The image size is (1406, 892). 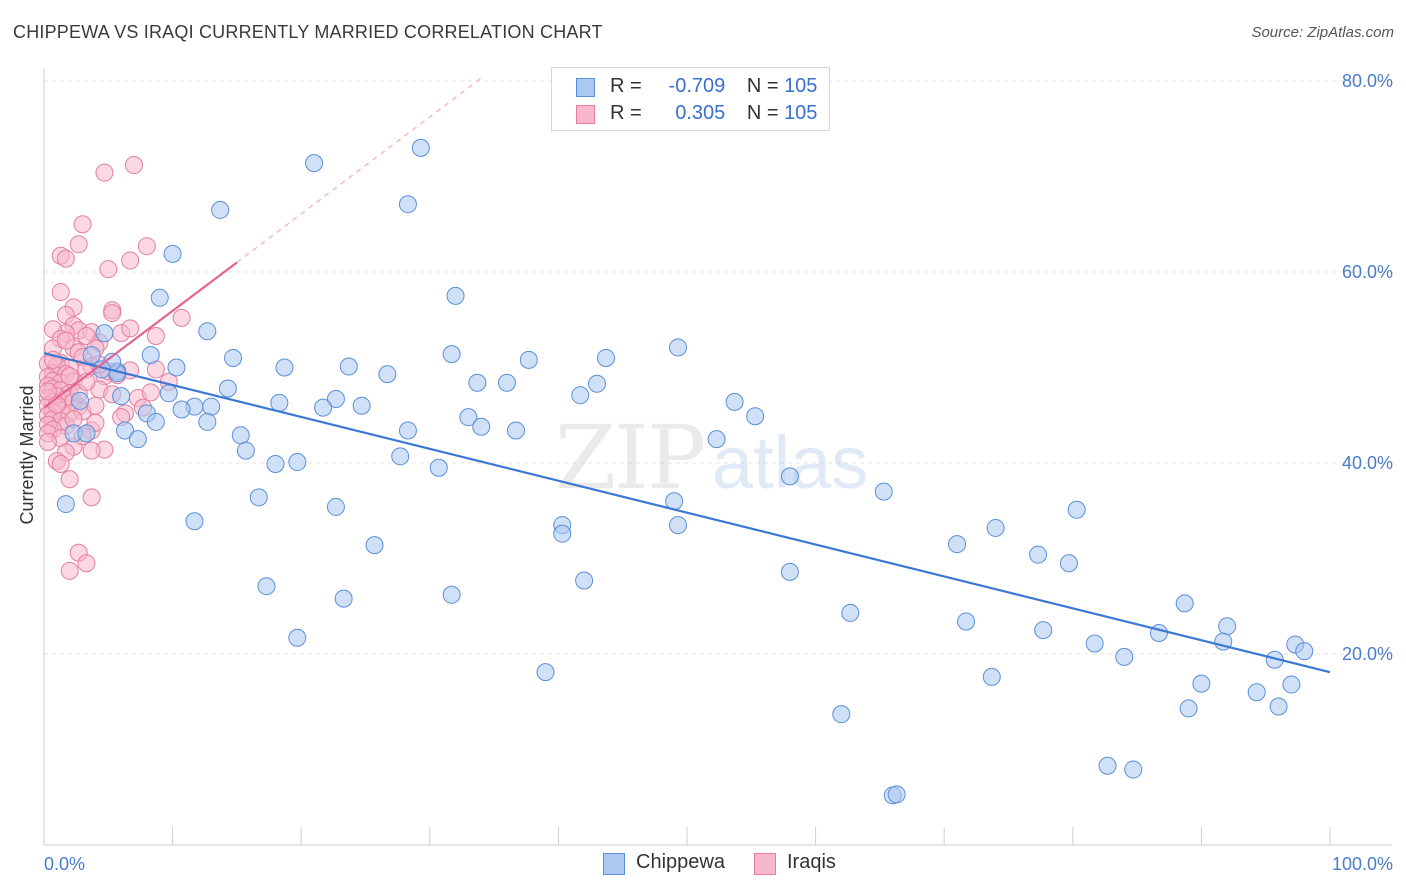 What do you see at coordinates (585, 87) in the screenshot?
I see `legend-swatch-chippewa` at bounding box center [585, 87].